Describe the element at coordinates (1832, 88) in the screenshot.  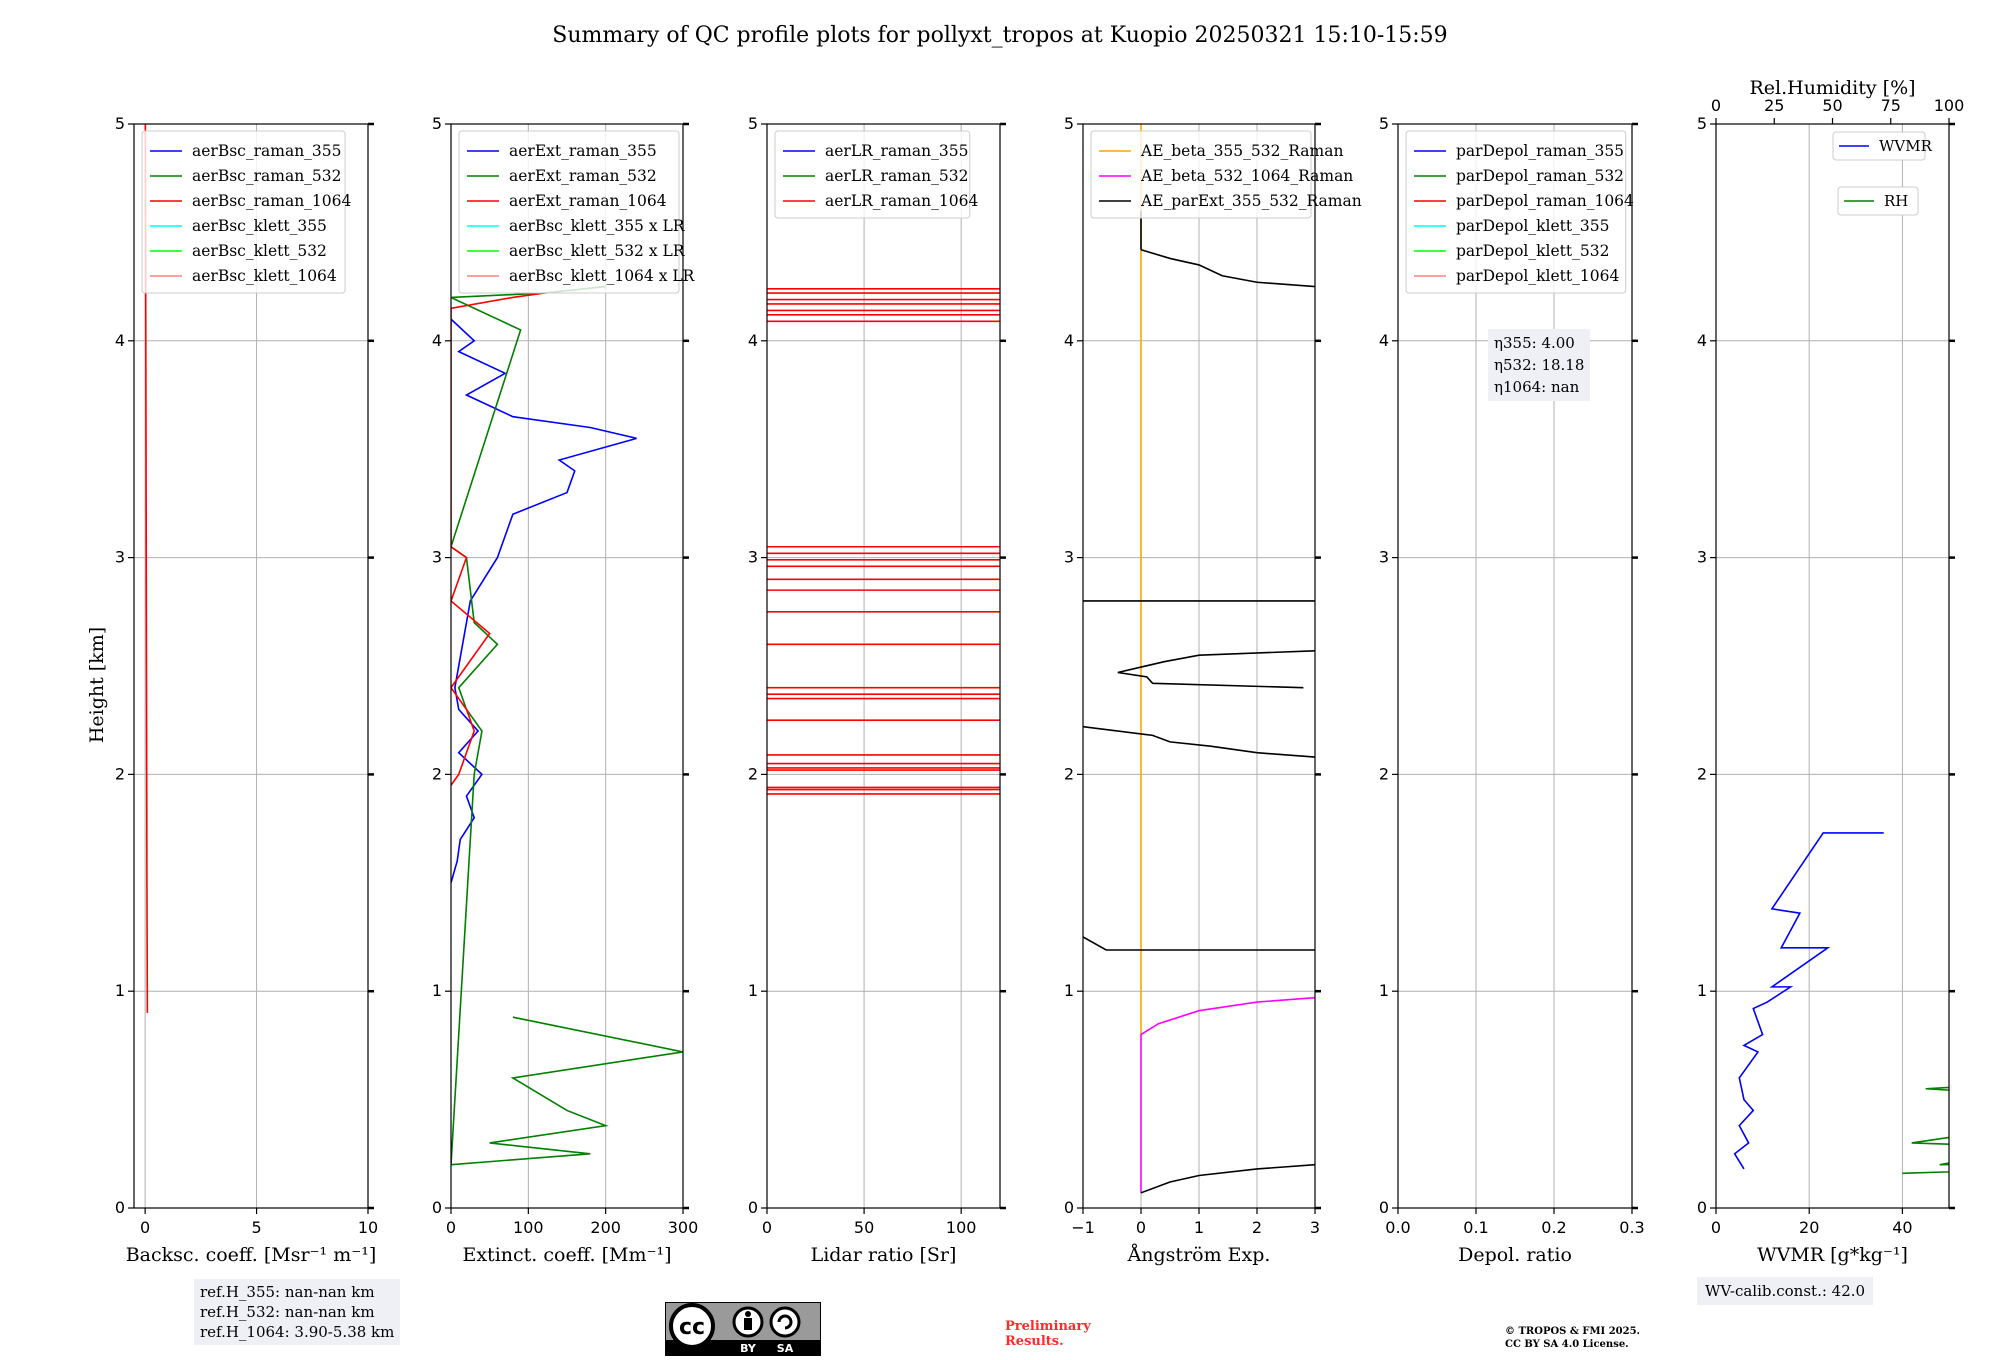
I see `top-x-axis-label: Rel.Humidity [%]` at that location.